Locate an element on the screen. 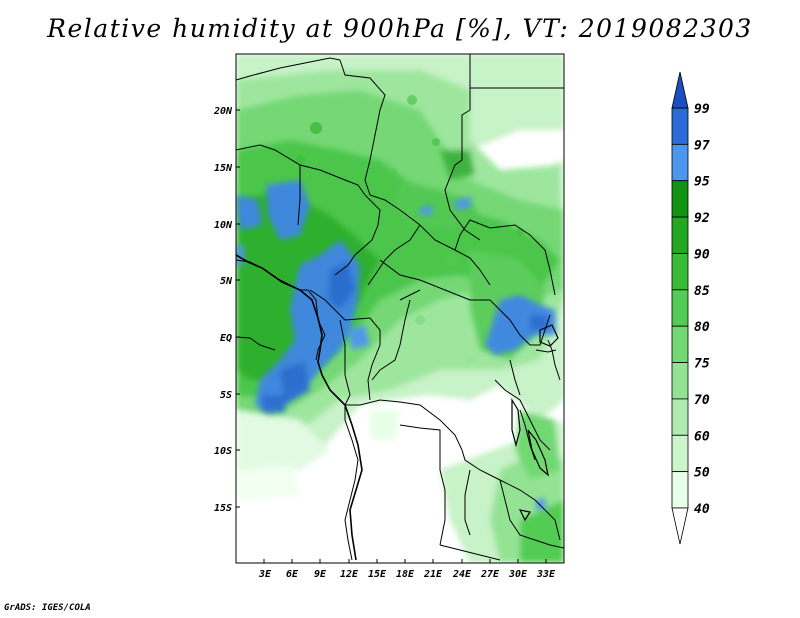 This screenshot has height=618, width=800. lakes is located at coordinates (535, 423).